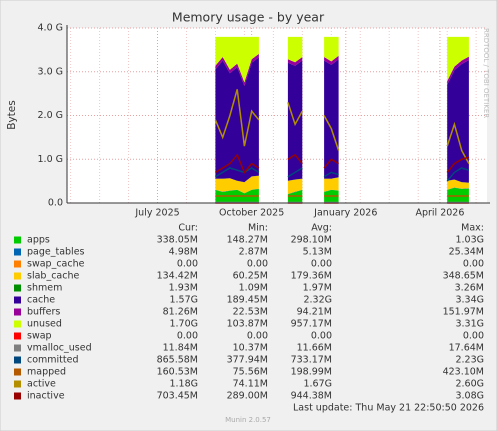 The width and height of the screenshot is (497, 431). Describe the element at coordinates (51, 71) in the screenshot. I see `y-tick-label: 3.0 G` at that location.